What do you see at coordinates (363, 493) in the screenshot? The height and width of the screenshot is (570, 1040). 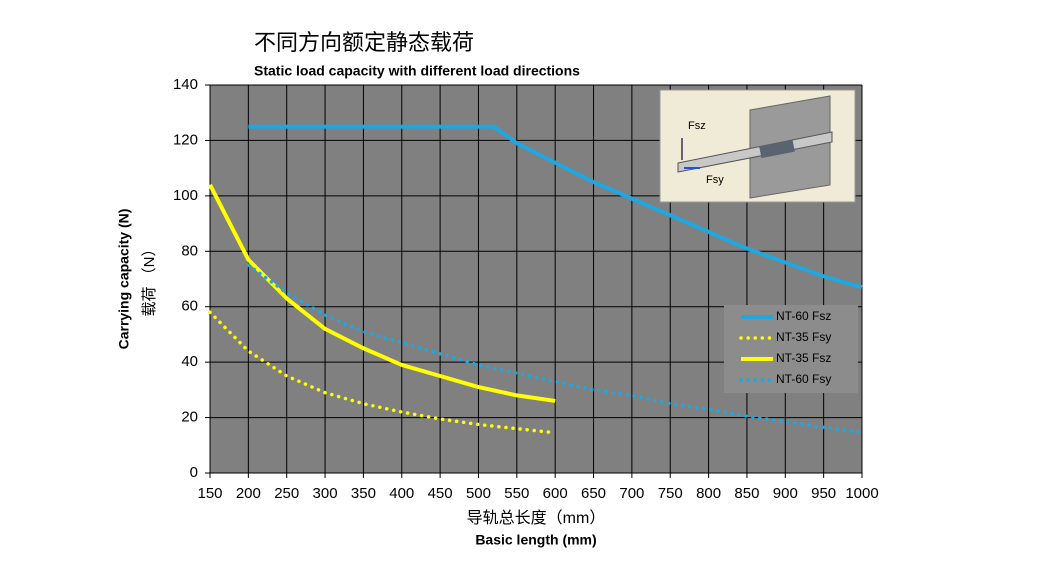 I see `x-tick-label: 350` at bounding box center [363, 493].